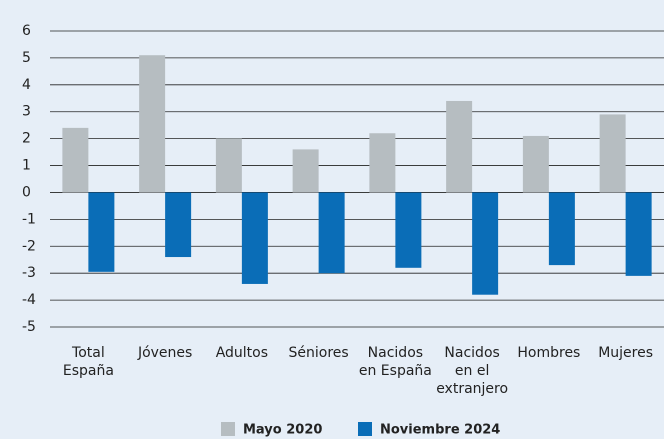 The width and height of the screenshot is (664, 439). What do you see at coordinates (625, 353) in the screenshot?
I see `x-tick-label: Mujeres` at bounding box center [625, 353].